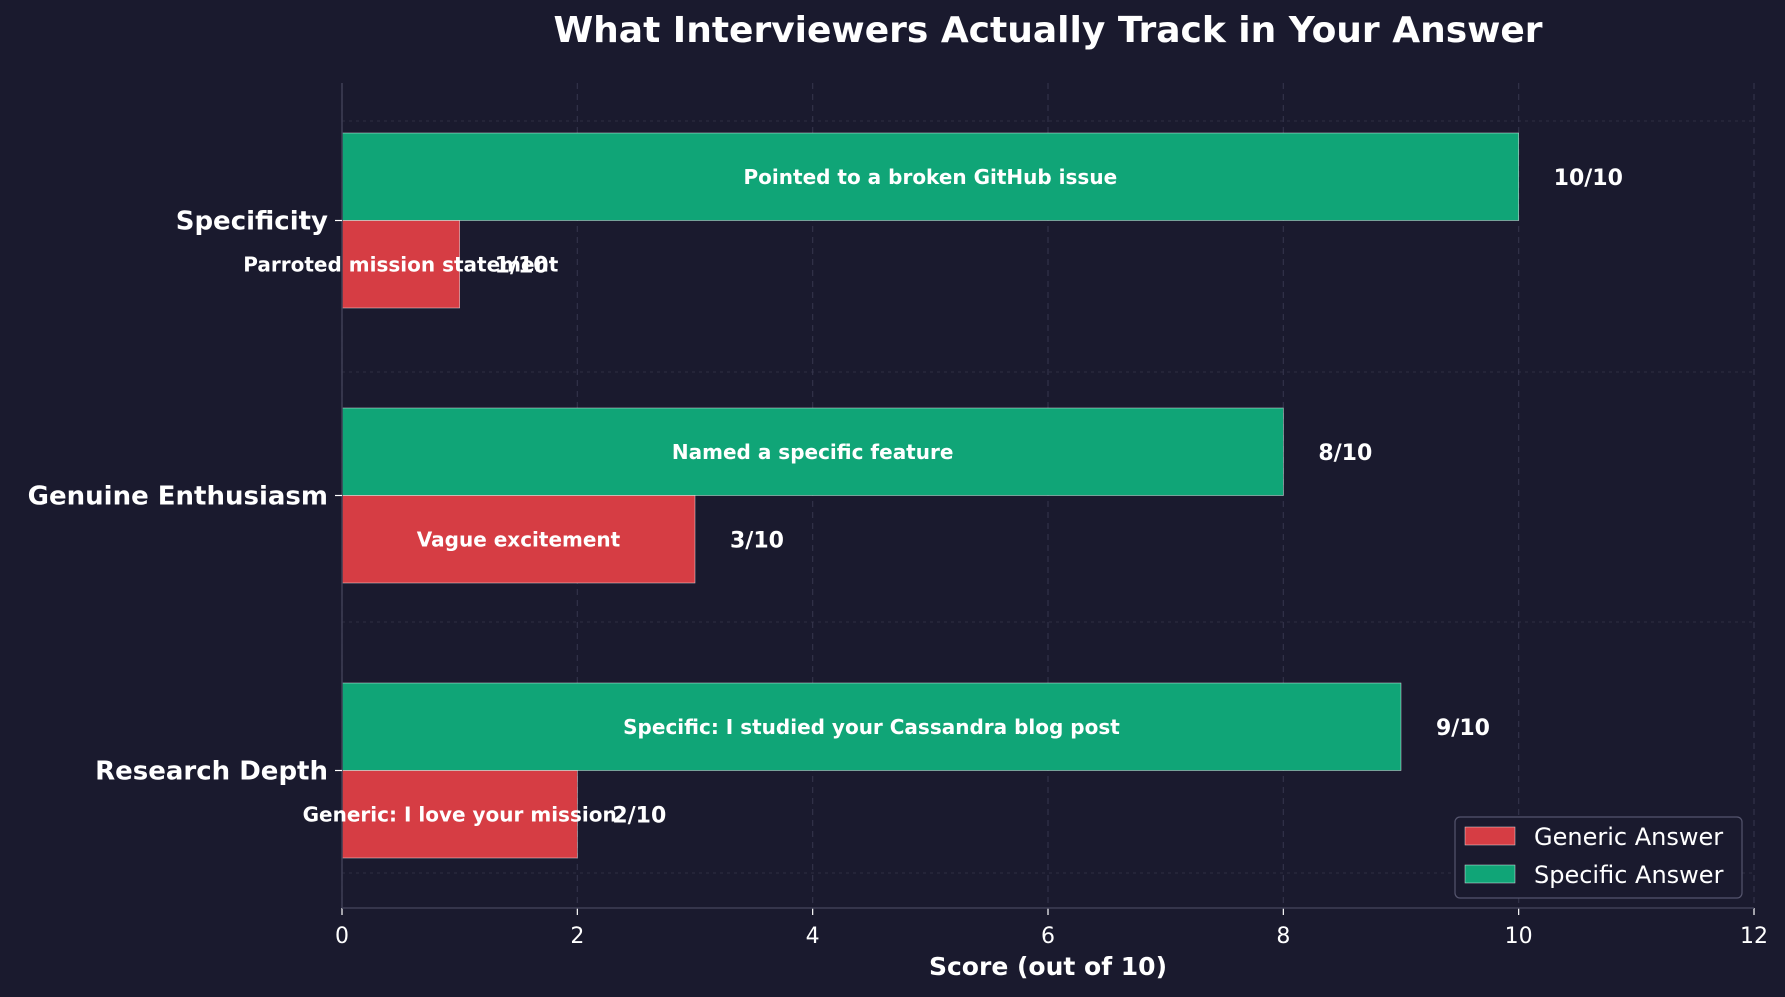  What do you see at coordinates (1629, 875) in the screenshot?
I see `legend-label: Specific Answer` at bounding box center [1629, 875].